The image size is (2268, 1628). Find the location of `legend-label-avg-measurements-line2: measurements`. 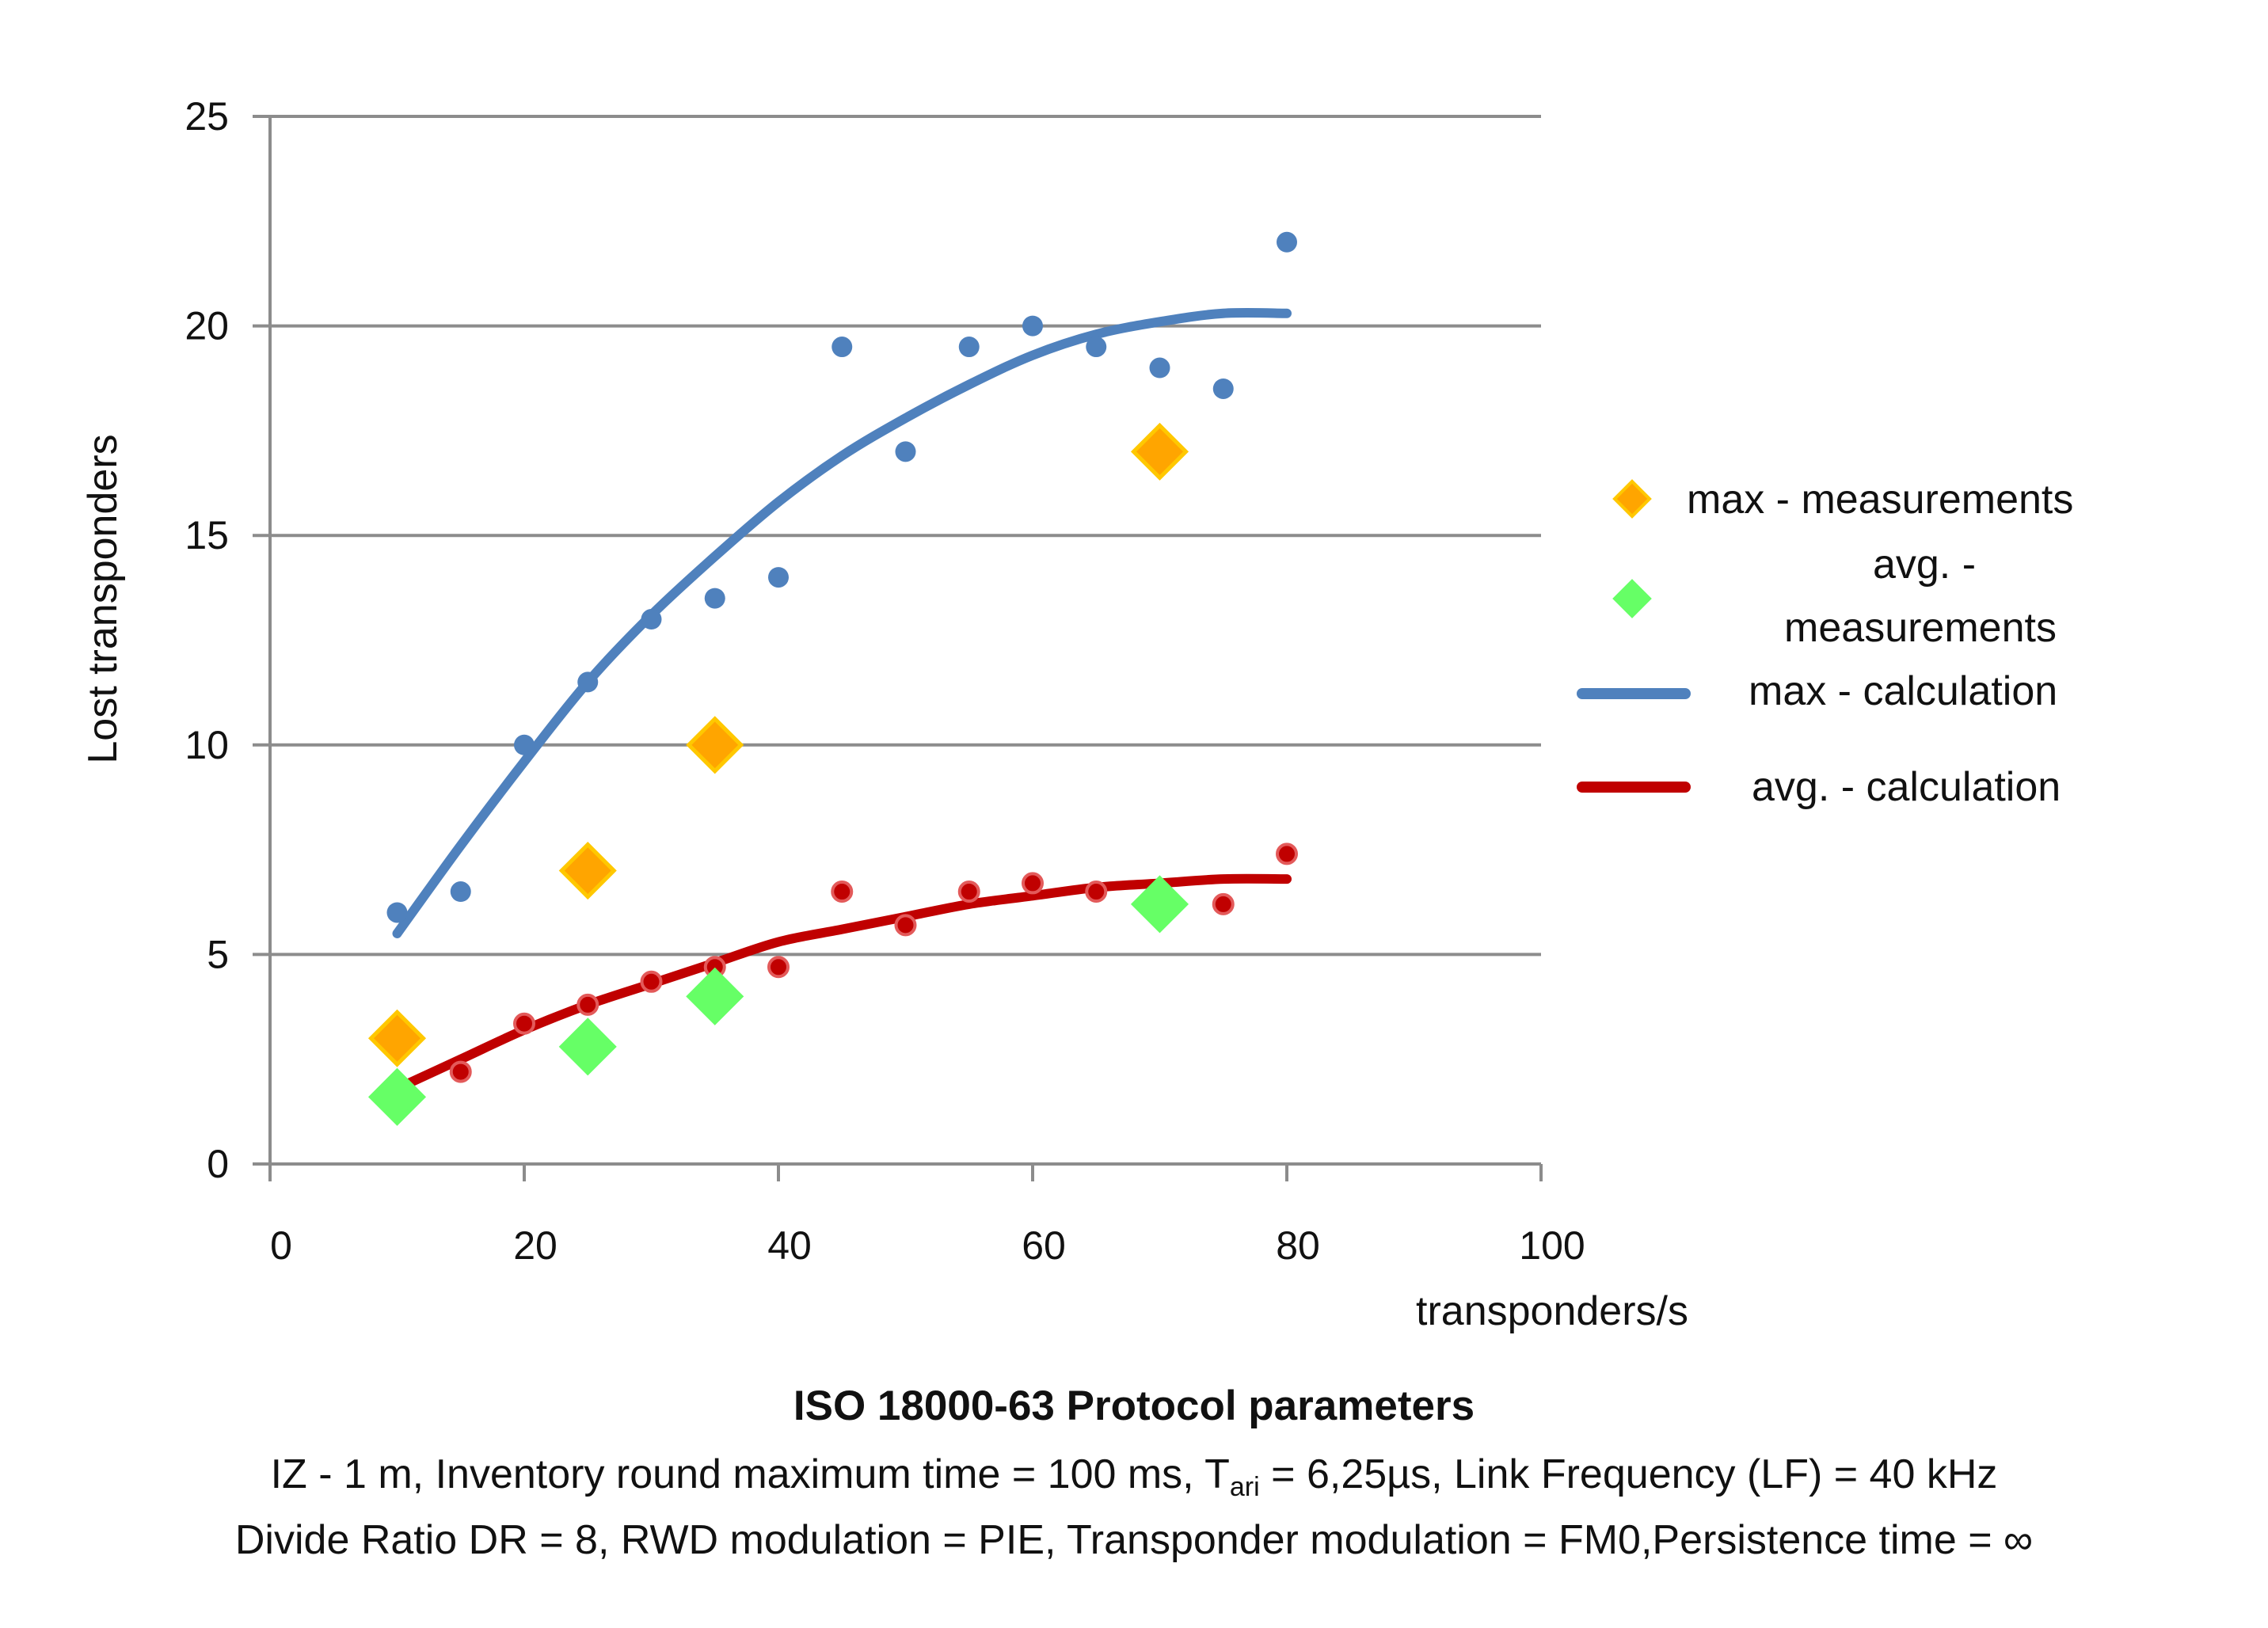

legend-label-avg-measurements-line2: measurements is located at coordinates (1920, 628).